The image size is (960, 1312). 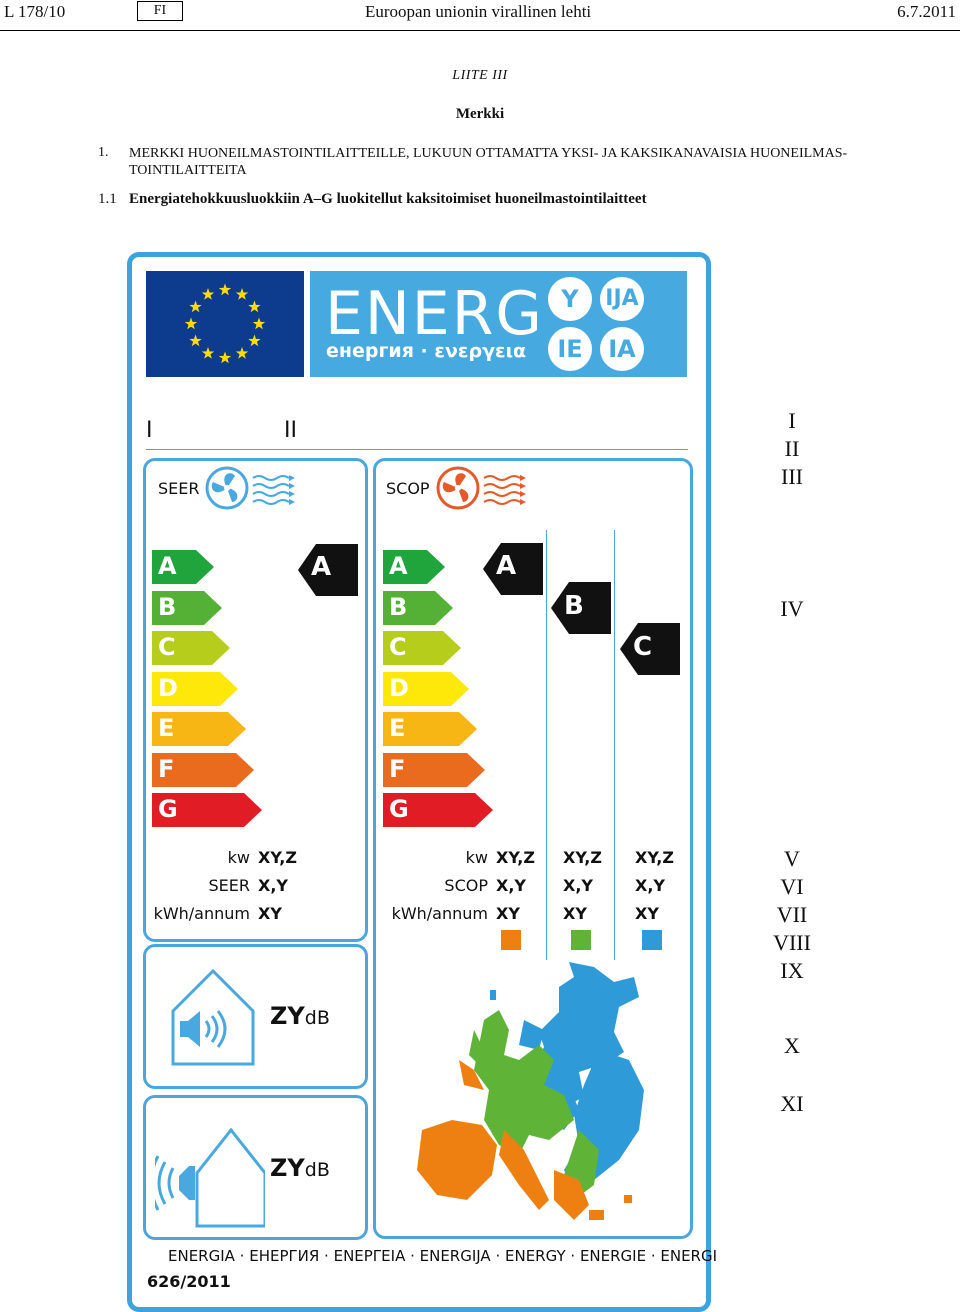 I want to click on seer-rating-letter: A, so click(x=321, y=567).